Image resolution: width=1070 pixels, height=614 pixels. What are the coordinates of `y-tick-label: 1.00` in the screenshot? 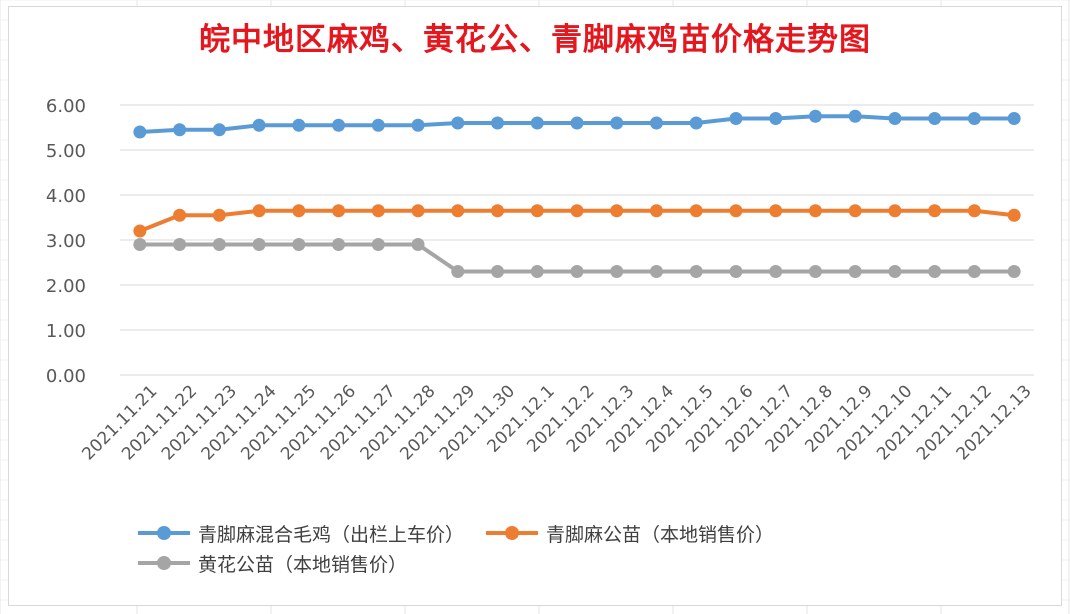 It's located at (66, 331).